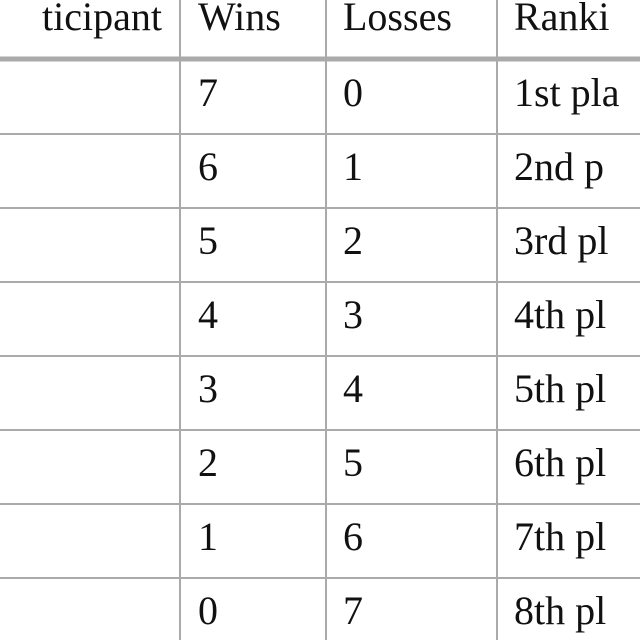 The height and width of the screenshot is (640, 640). Describe the element at coordinates (567, 92) in the screenshot. I see `cell: 1st pla` at that location.